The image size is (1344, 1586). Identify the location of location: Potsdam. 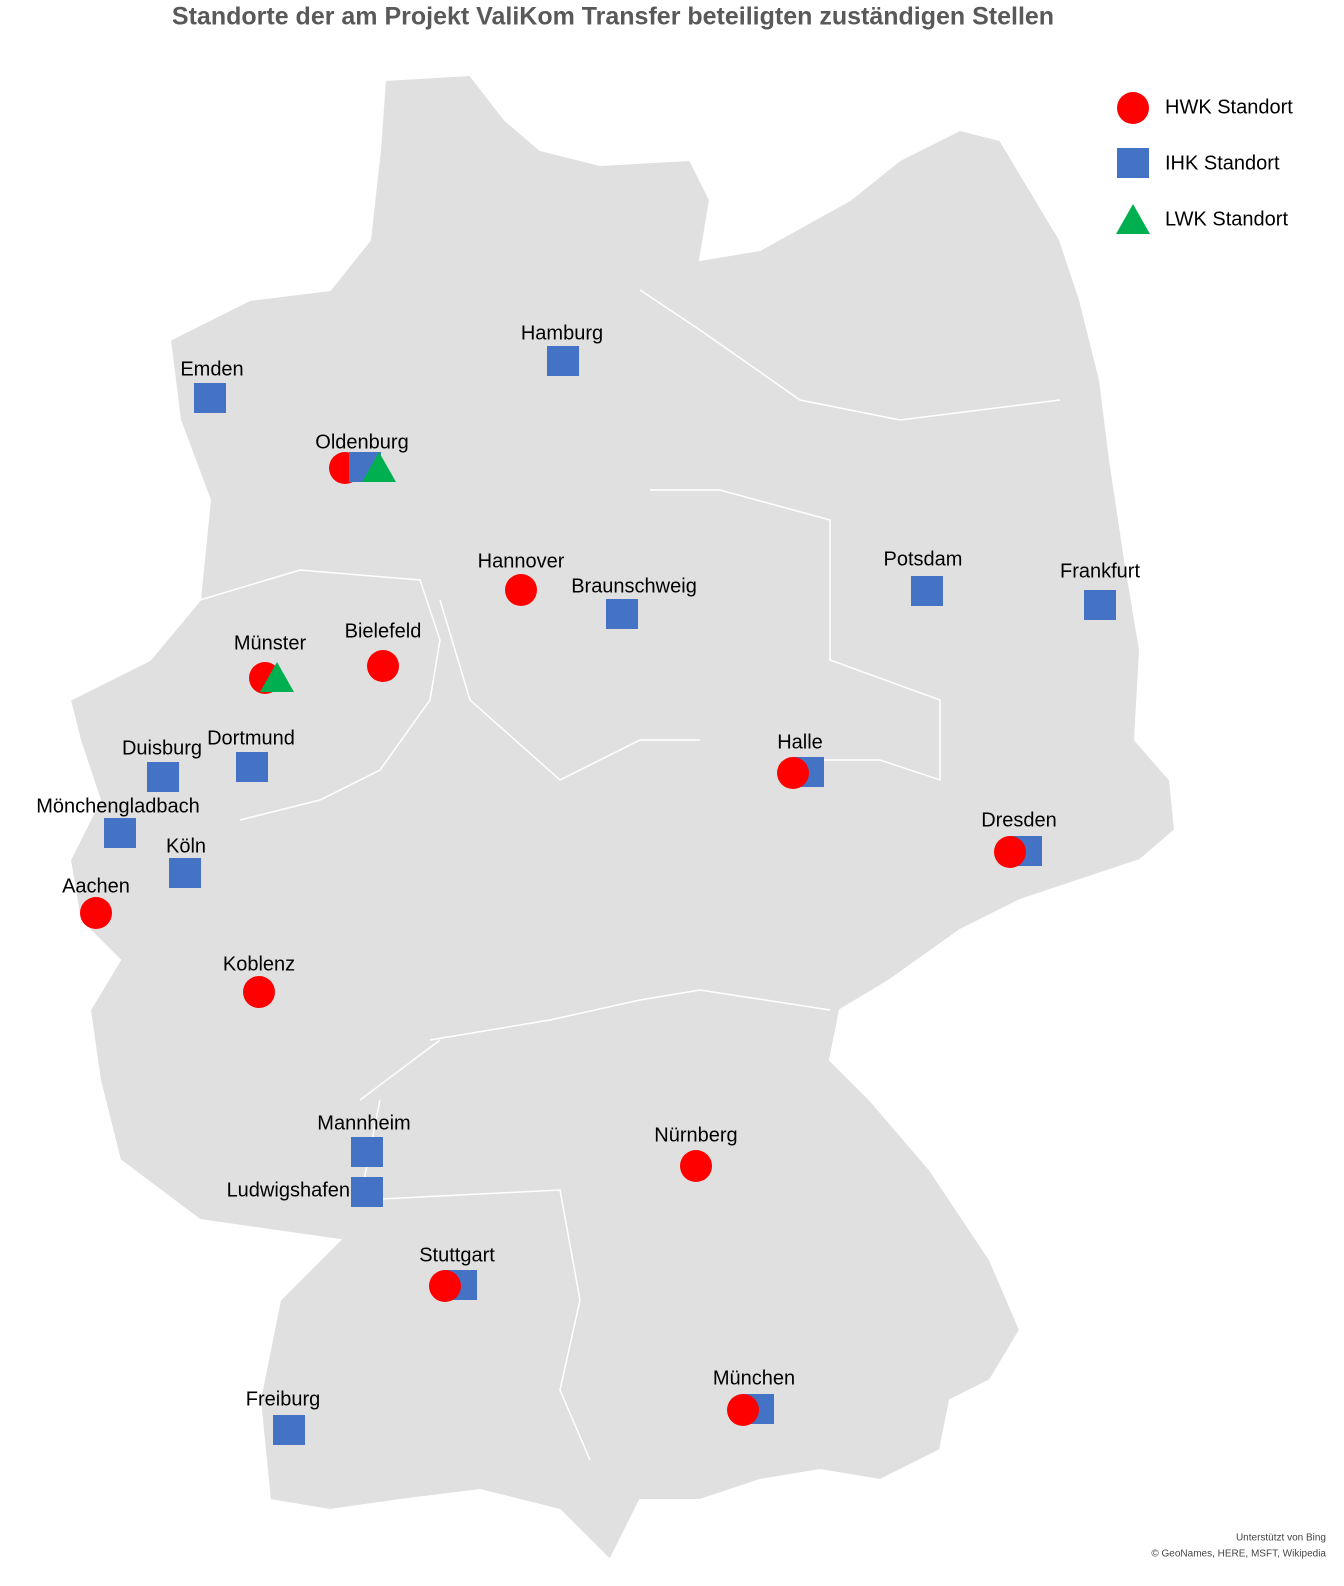
(923, 577).